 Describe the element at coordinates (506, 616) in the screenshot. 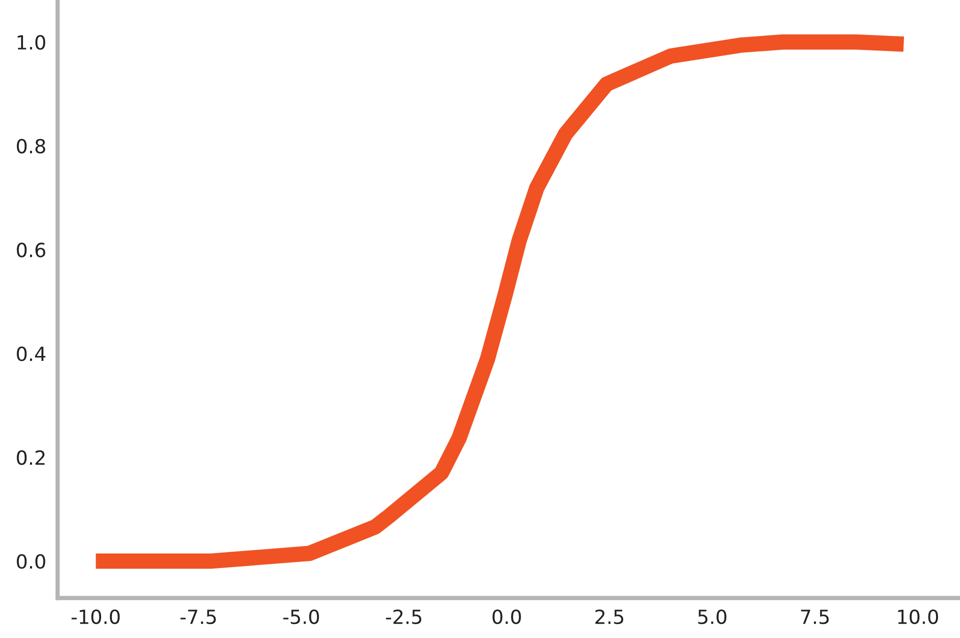

I see `x-tick-label: 0.0` at that location.